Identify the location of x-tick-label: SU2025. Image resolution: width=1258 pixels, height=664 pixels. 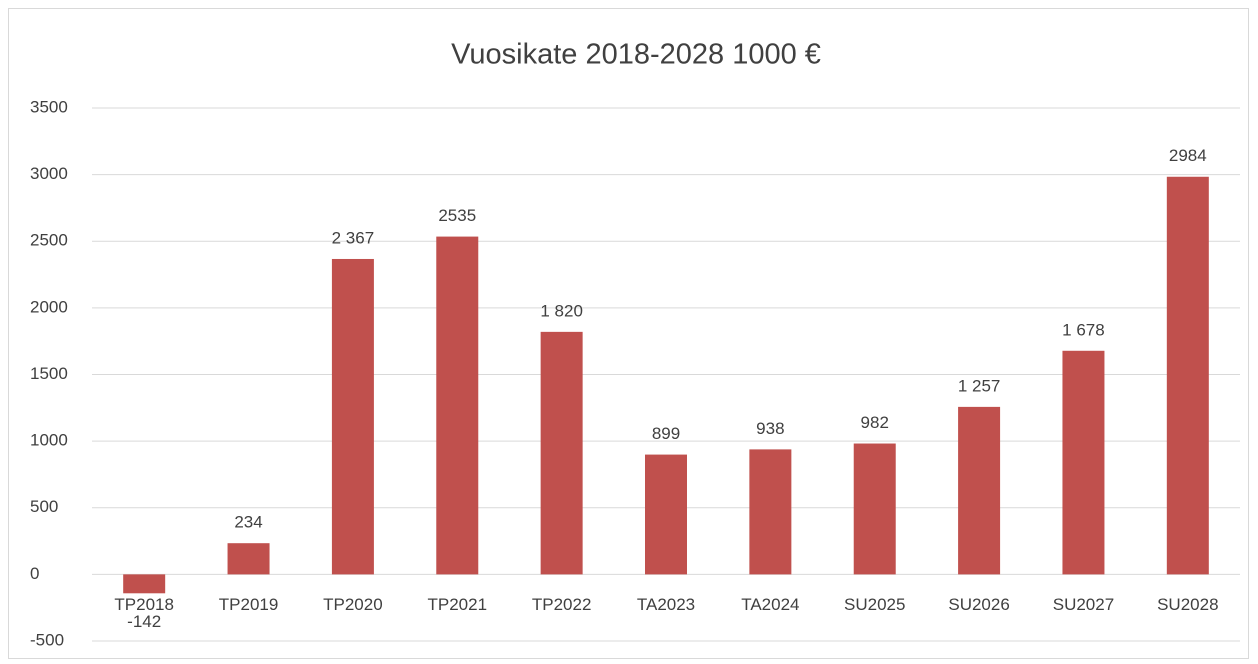
(874, 604).